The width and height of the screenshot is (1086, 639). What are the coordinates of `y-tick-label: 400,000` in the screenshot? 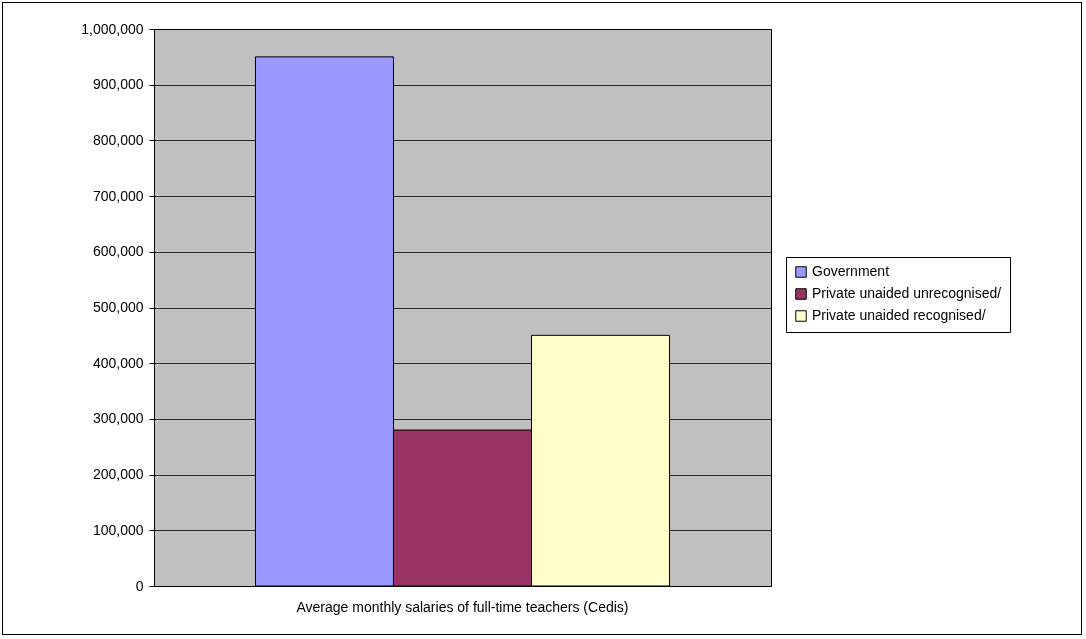 It's located at (118, 362).